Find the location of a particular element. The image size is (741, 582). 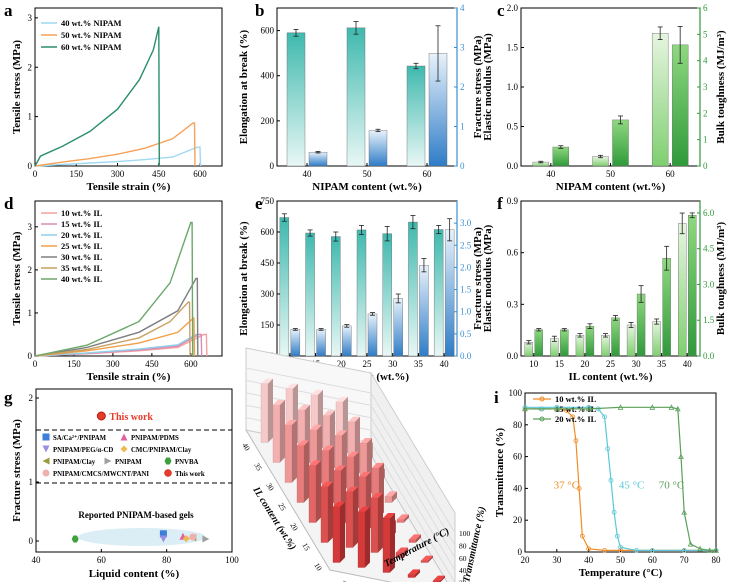

threshold-annotation: 70 °C is located at coordinates (672, 485).